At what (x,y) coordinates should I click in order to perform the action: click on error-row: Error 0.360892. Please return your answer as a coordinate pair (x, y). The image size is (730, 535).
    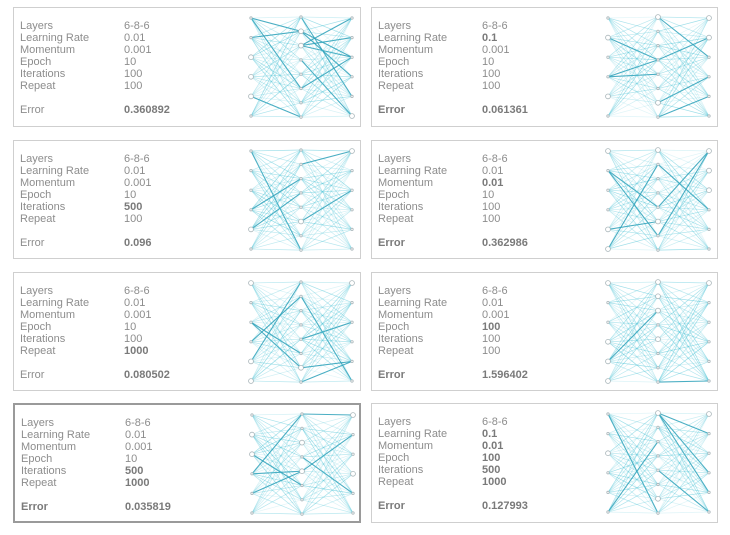
    Looking at the image, I should click on (95, 110).